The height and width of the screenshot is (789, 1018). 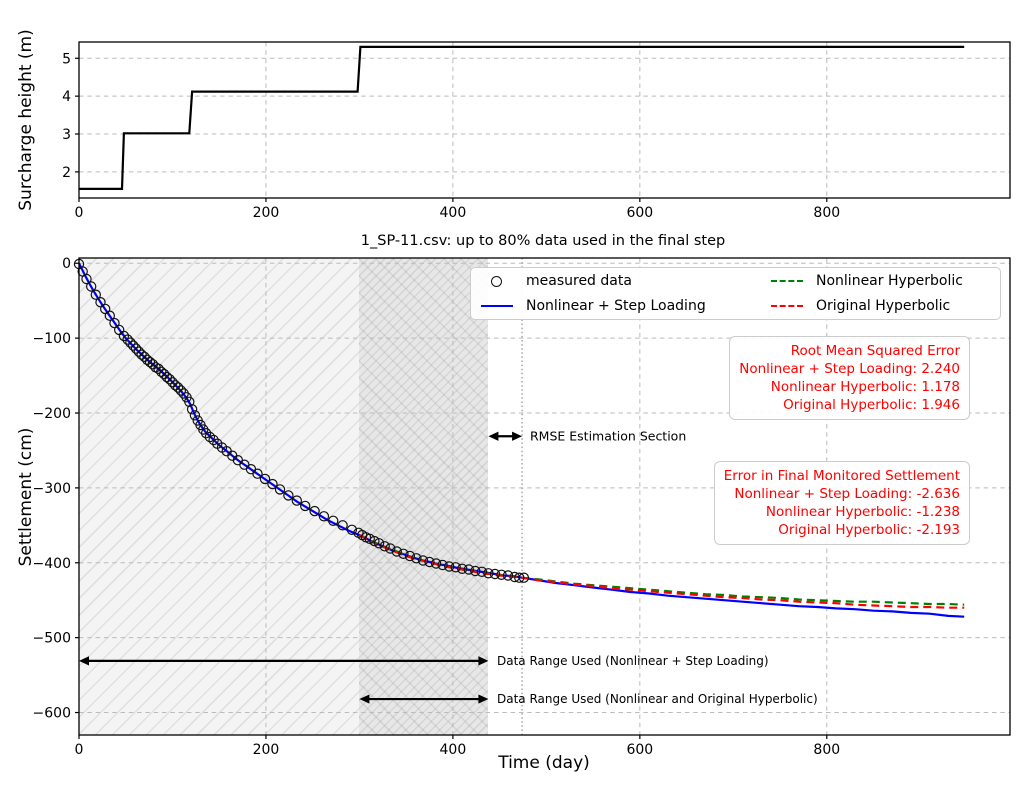 What do you see at coordinates (875, 351) in the screenshot?
I see `rmse-box-title: Root Mean Squared Error` at bounding box center [875, 351].